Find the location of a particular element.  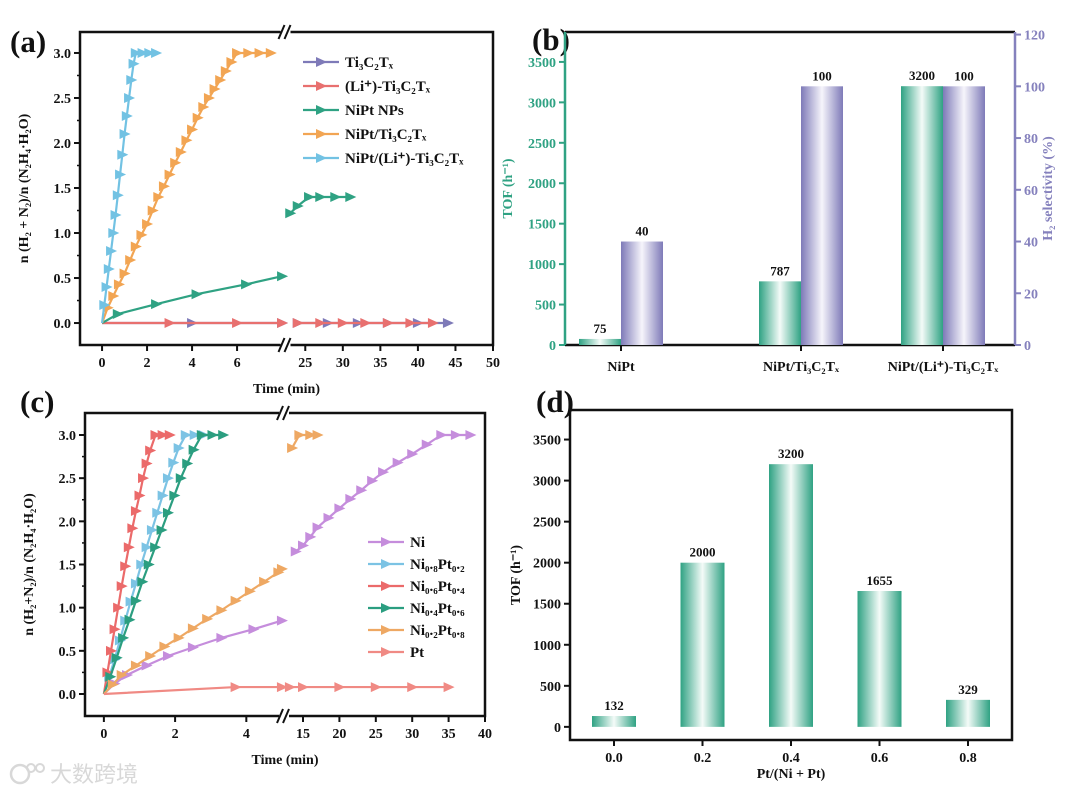

bar-value-label: 2000 is located at coordinates (703, 552).